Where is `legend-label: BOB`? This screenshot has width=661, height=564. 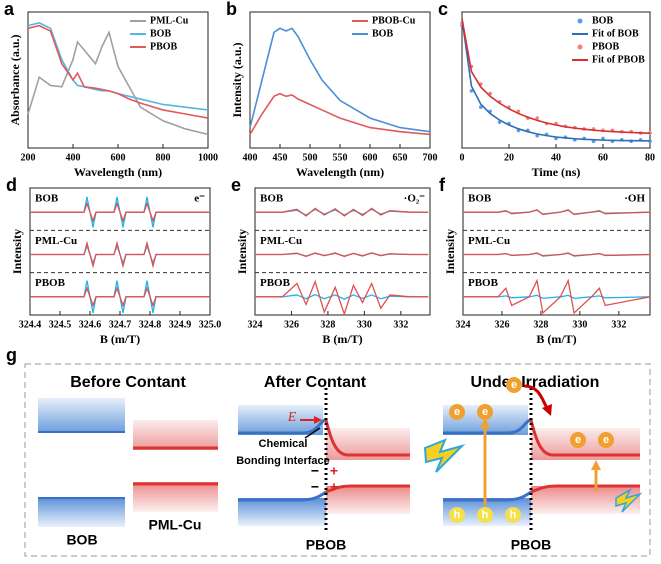 legend-label: BOB is located at coordinates (602, 20).